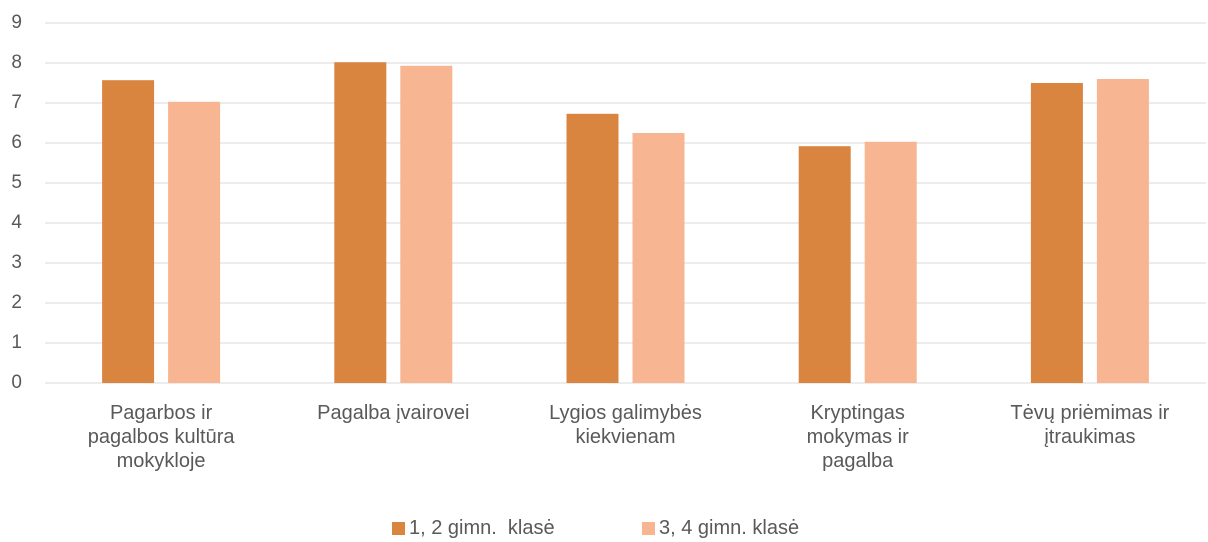 The height and width of the screenshot is (542, 1208). I want to click on legend-label: 3, 4 gimn. klasė, so click(729, 528).